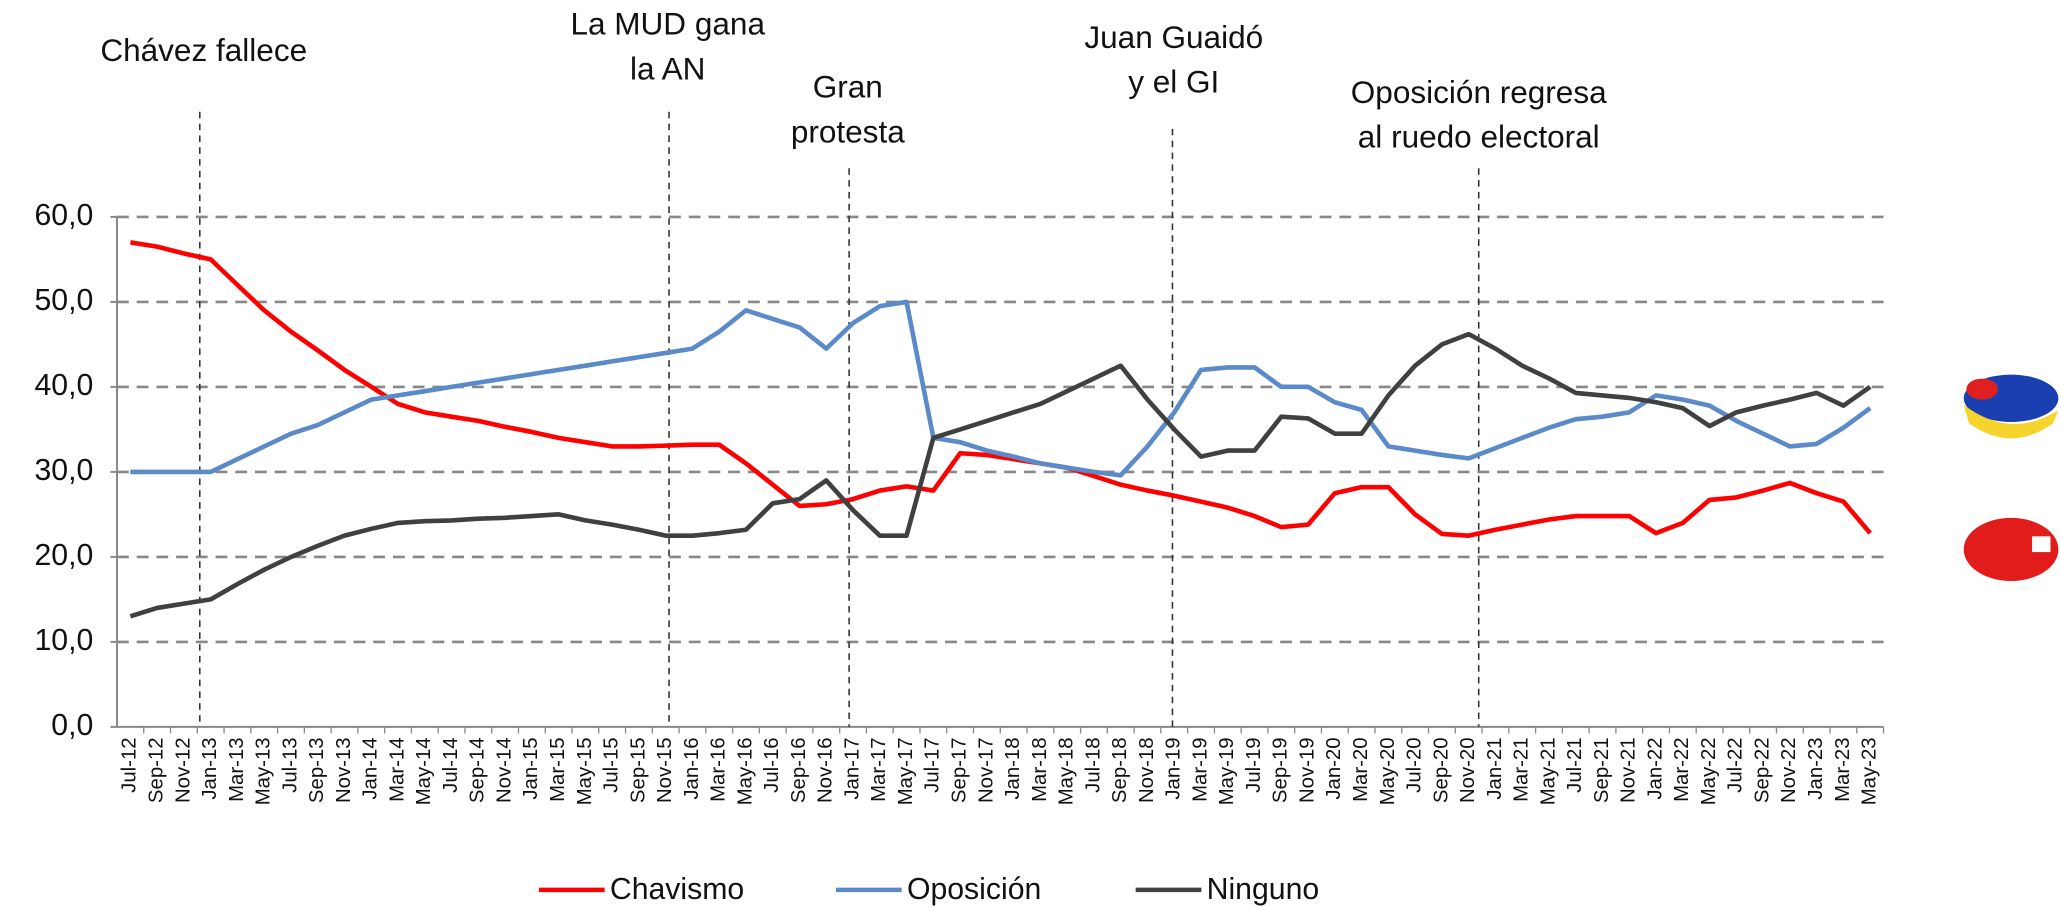 The image size is (2061, 907). Describe the element at coordinates (638, 770) in the screenshot. I see `x-tick-label: Sep-15` at that location.